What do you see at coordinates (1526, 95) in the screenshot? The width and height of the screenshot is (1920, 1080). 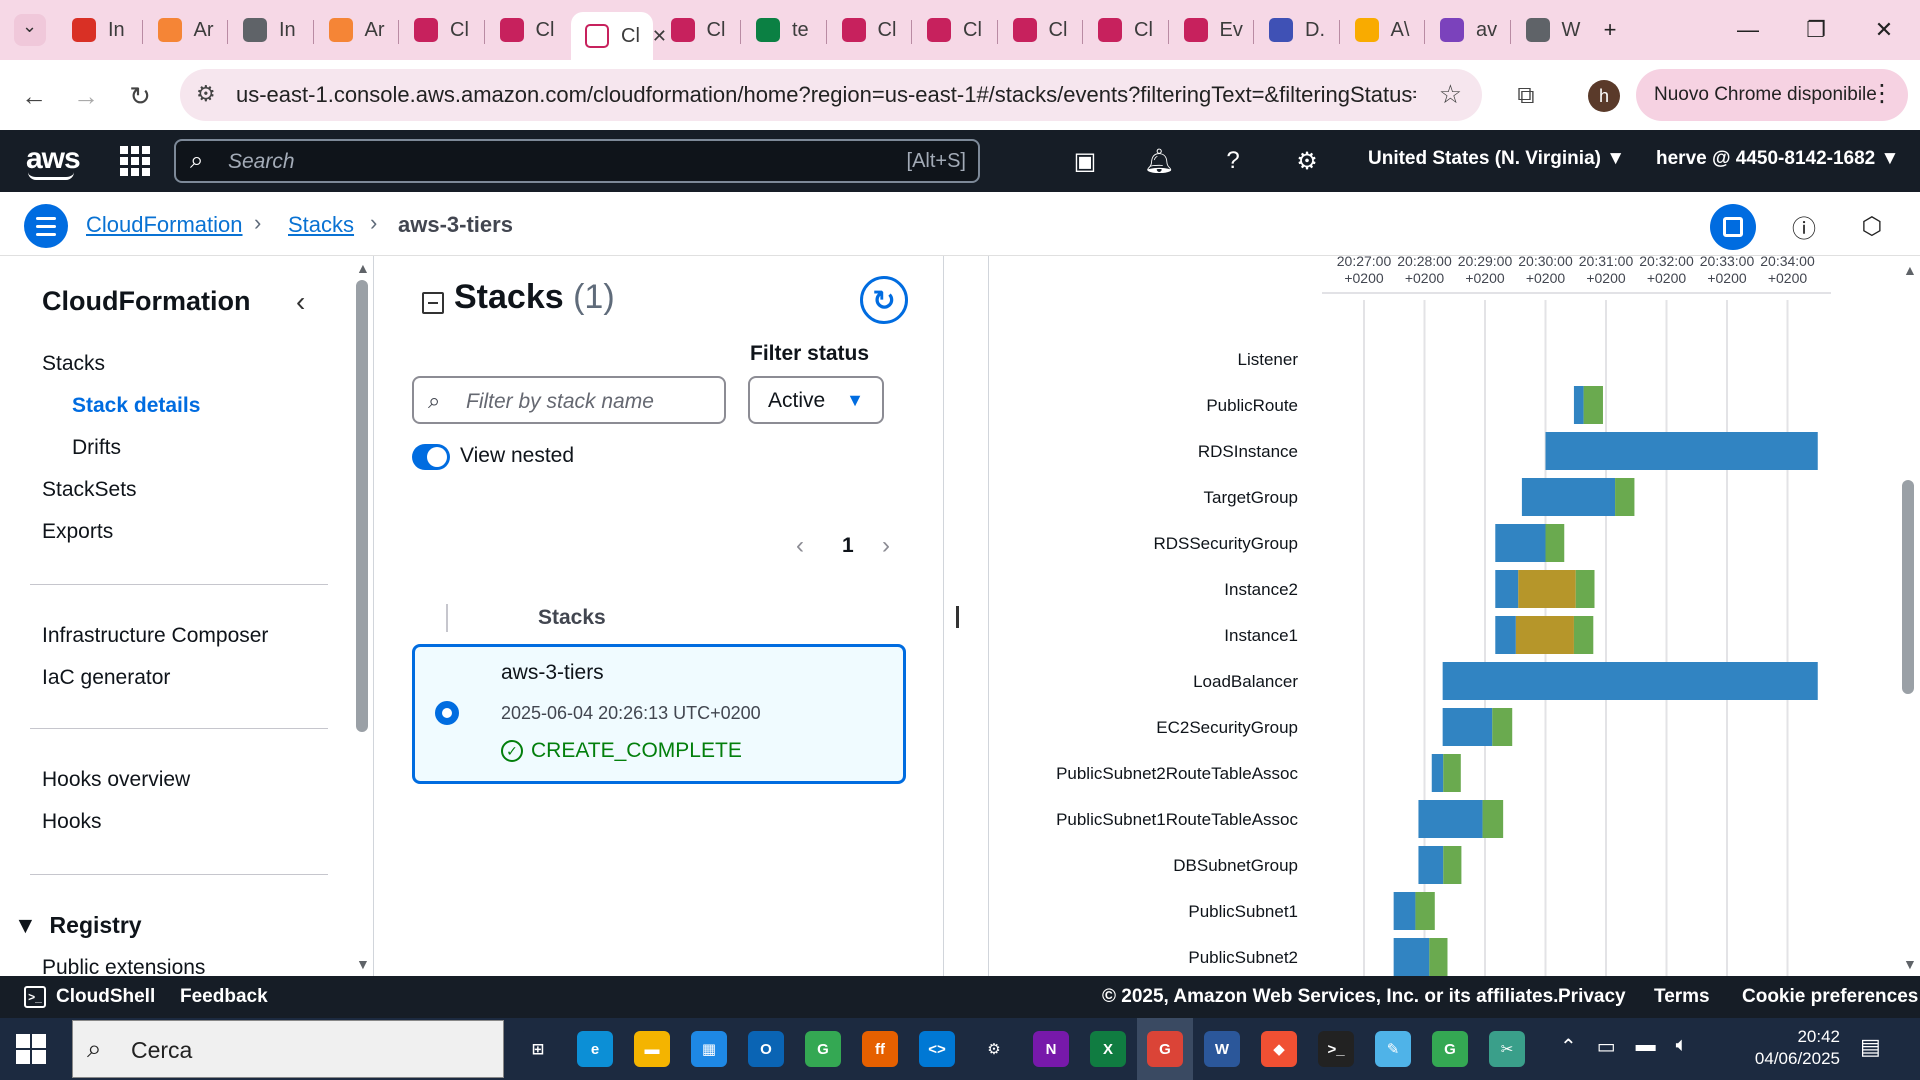 I see `extensions-icon: ⧉` at bounding box center [1526, 95].